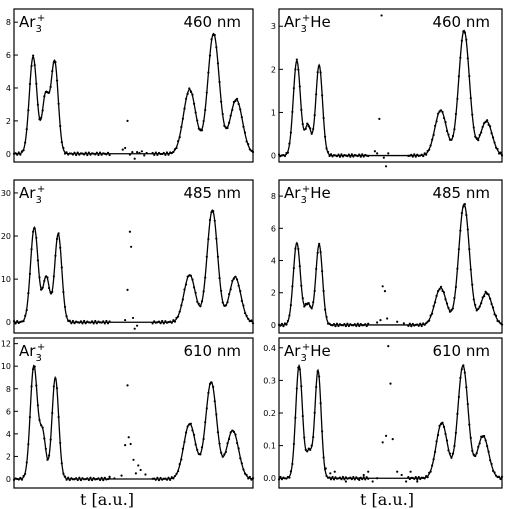 The image size is (511, 509). I want to click on y-tick-label: 0, so click(8, 479).